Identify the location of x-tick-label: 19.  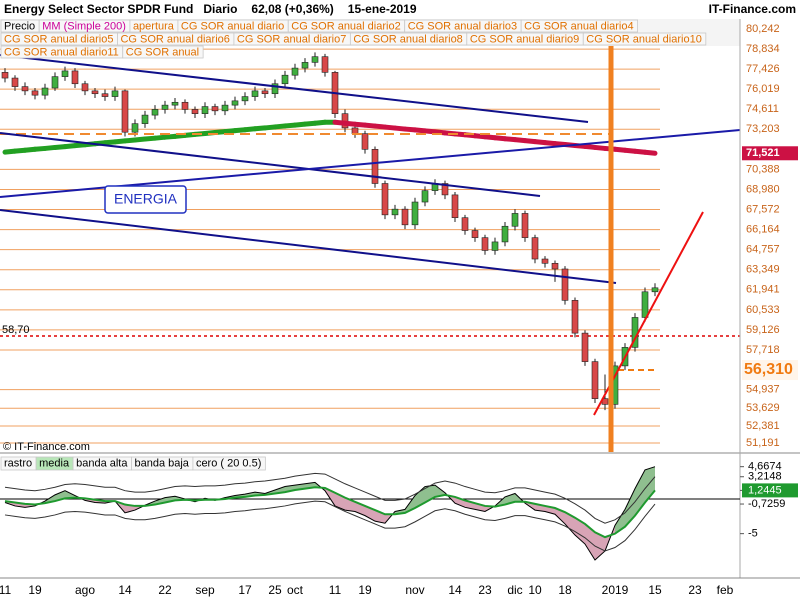
(35, 590).